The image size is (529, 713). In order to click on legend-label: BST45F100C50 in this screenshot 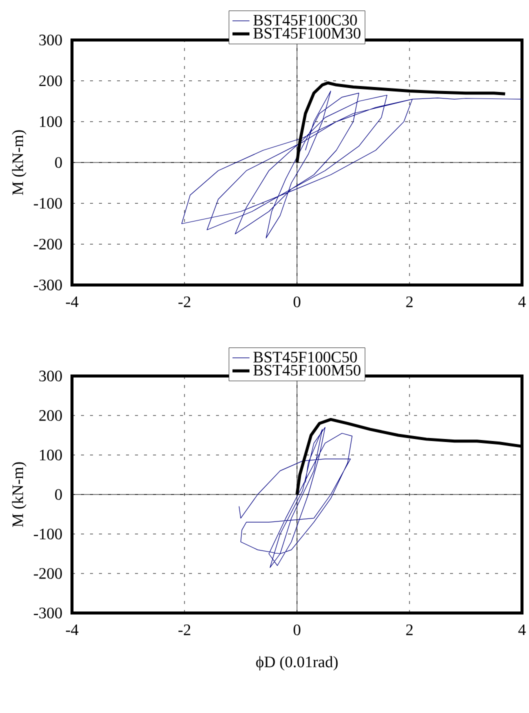, I will do `click(305, 357)`.